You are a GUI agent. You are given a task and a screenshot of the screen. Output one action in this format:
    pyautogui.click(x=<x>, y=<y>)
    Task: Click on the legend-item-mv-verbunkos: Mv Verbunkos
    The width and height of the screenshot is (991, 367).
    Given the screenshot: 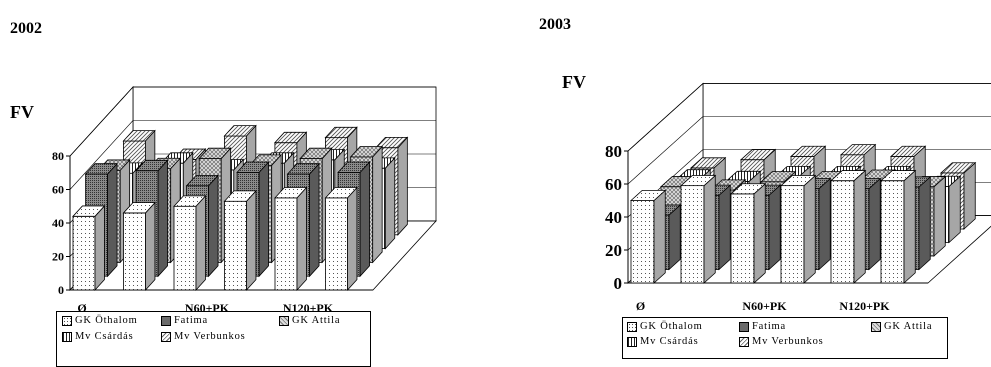 What is the action you would take?
    pyautogui.click(x=781, y=341)
    